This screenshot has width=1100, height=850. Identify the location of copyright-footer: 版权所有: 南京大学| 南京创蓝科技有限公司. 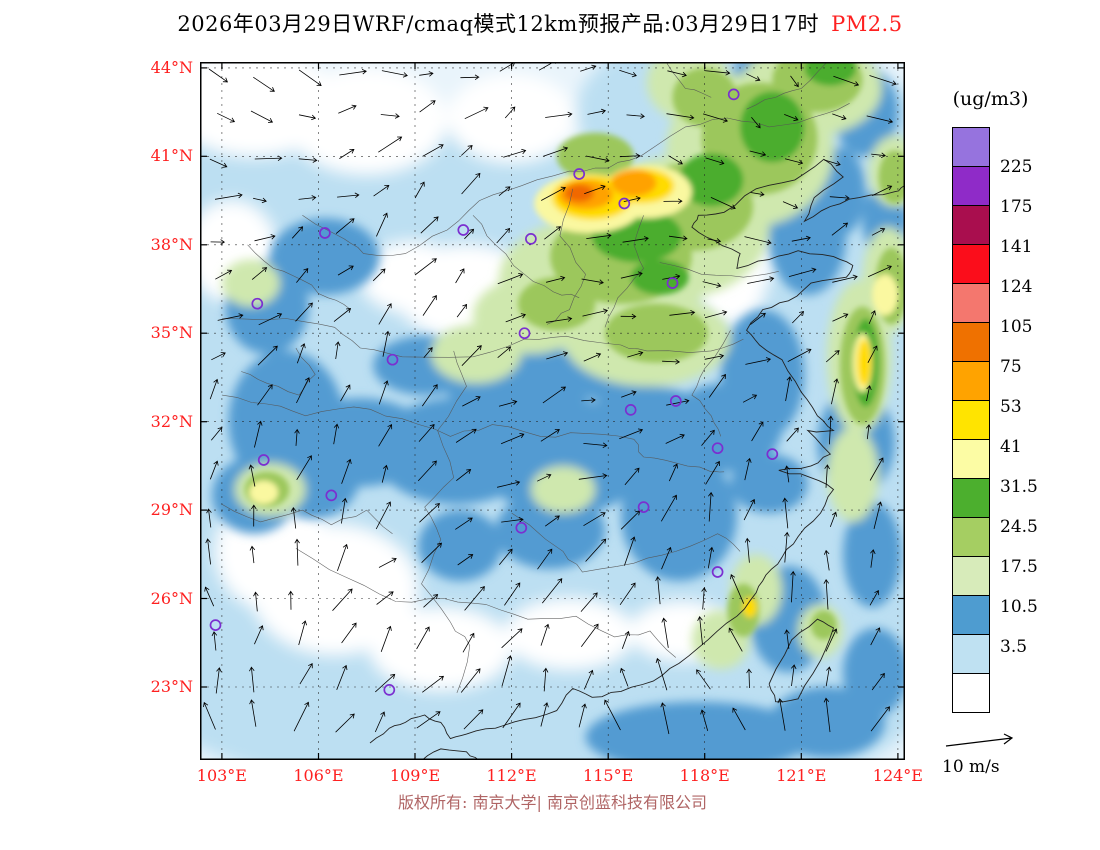
(552, 802).